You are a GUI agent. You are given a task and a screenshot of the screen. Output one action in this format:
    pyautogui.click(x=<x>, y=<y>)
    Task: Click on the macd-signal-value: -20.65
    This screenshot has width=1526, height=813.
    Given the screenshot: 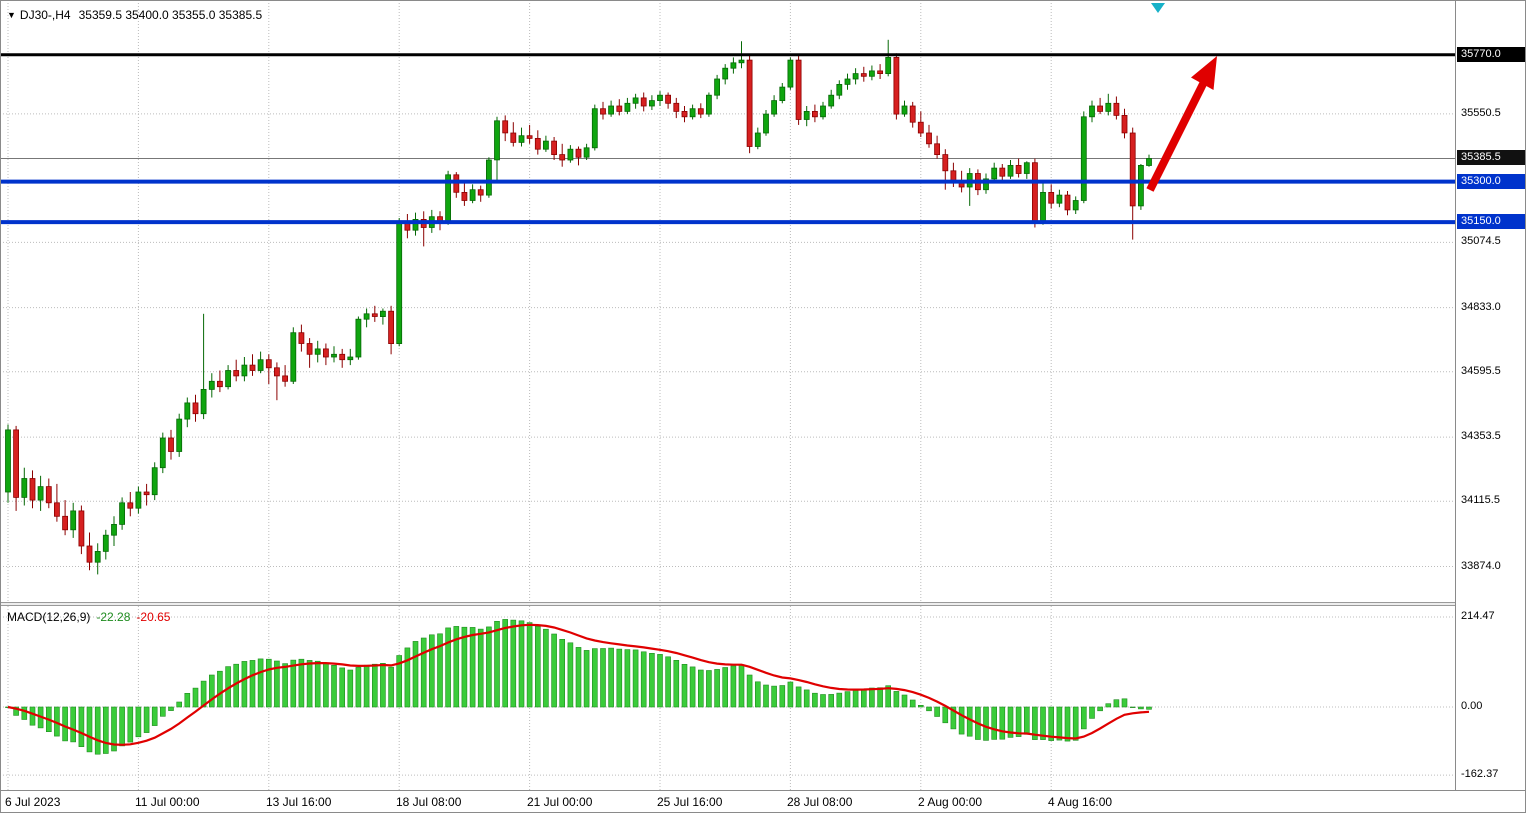 What is the action you would take?
    pyautogui.click(x=153, y=617)
    